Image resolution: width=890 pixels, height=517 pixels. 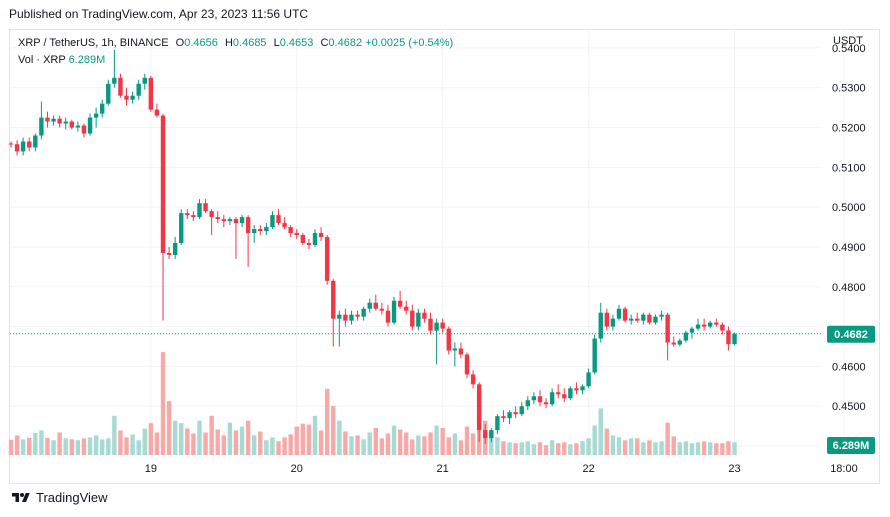 What do you see at coordinates (42, 60) in the screenshot?
I see `volume-label: Vol · XRP` at bounding box center [42, 60].